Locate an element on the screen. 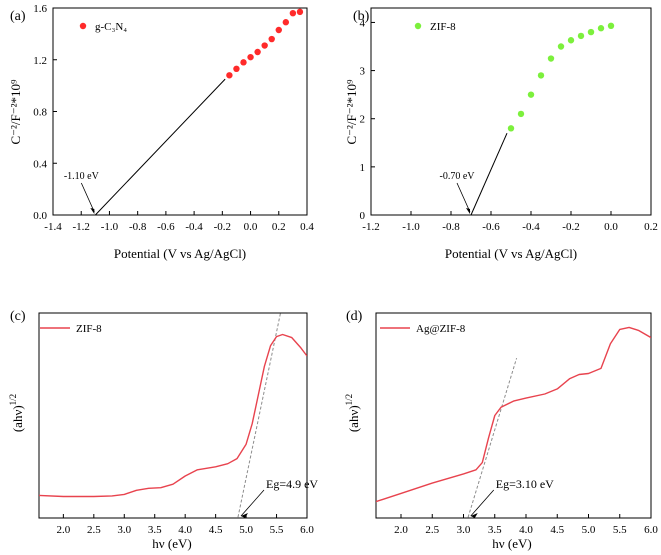 This screenshot has height=555, width=661. y-tick-label: 1.6 is located at coordinates (40, 9).